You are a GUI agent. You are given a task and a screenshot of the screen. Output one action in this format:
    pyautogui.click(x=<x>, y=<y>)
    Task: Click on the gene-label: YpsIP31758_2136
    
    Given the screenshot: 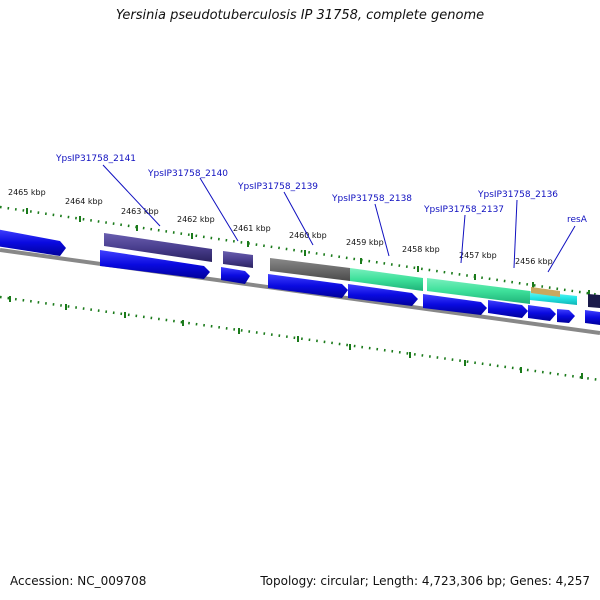 What is the action you would take?
    pyautogui.click(x=517, y=195)
    